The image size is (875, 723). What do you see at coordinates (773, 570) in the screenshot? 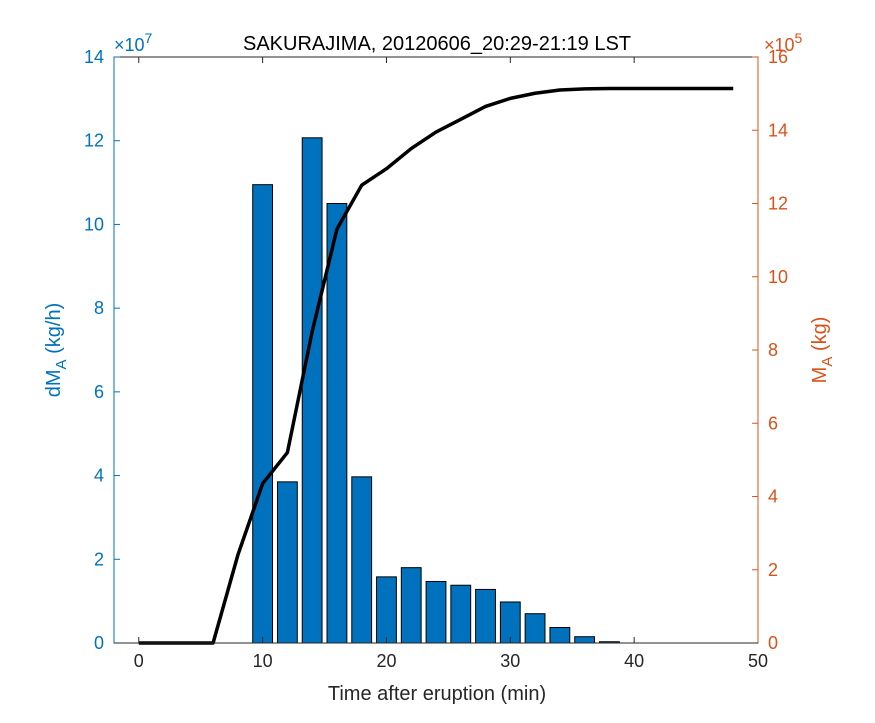
I see `right-tick-label: 2` at bounding box center [773, 570].